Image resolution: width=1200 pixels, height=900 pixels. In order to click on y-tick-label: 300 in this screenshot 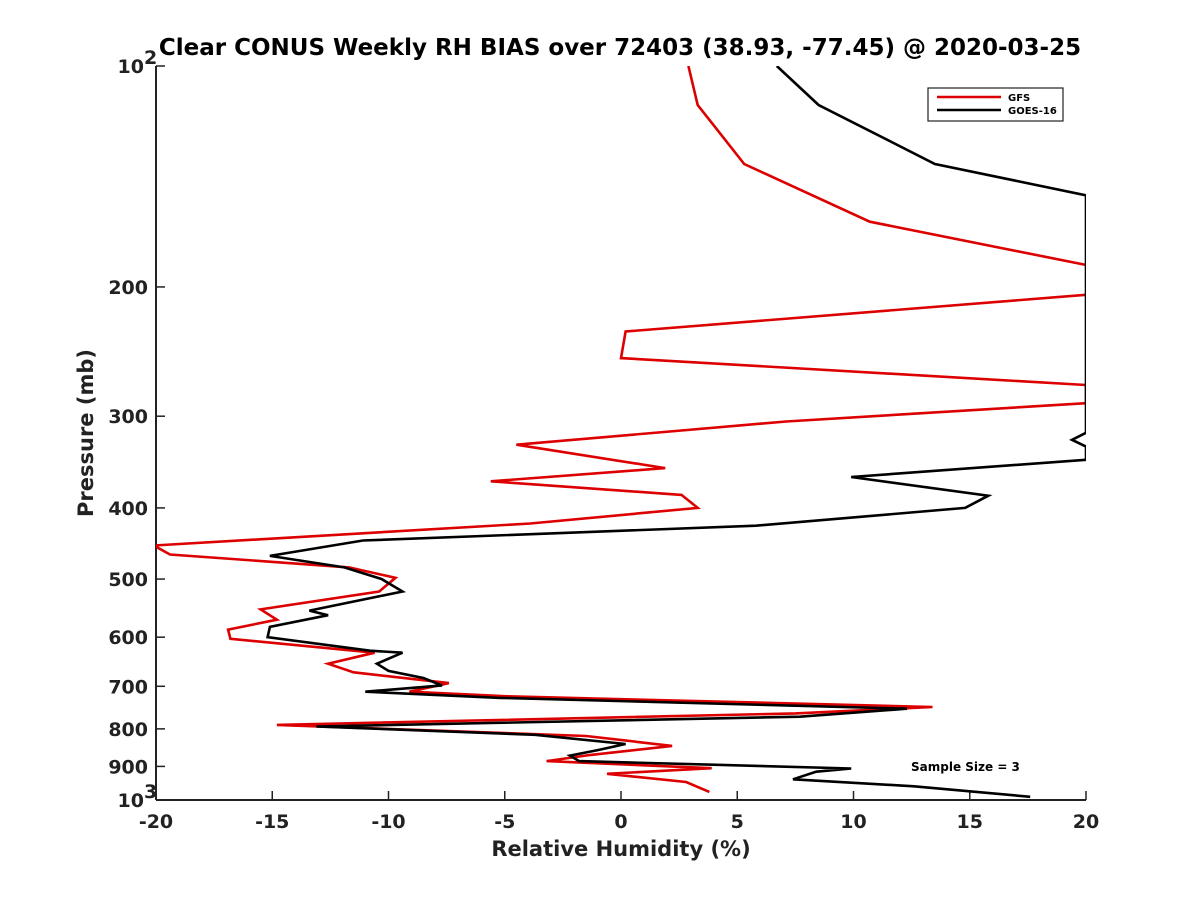, I will do `click(128, 417)`.